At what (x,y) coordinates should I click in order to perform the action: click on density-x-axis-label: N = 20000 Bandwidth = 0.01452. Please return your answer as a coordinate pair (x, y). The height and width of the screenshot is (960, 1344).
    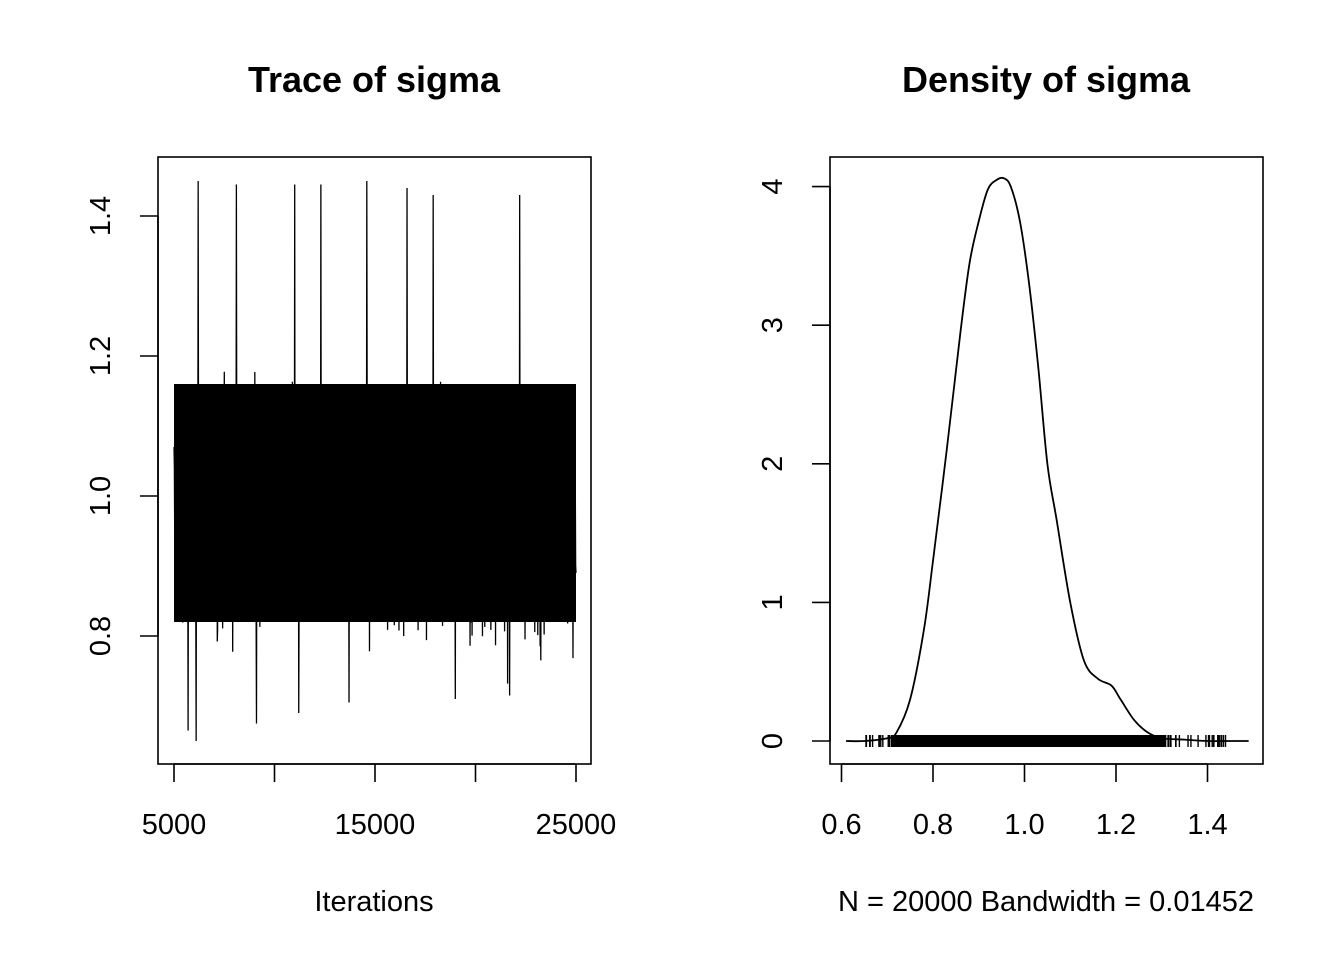
    Looking at the image, I should click on (1046, 902).